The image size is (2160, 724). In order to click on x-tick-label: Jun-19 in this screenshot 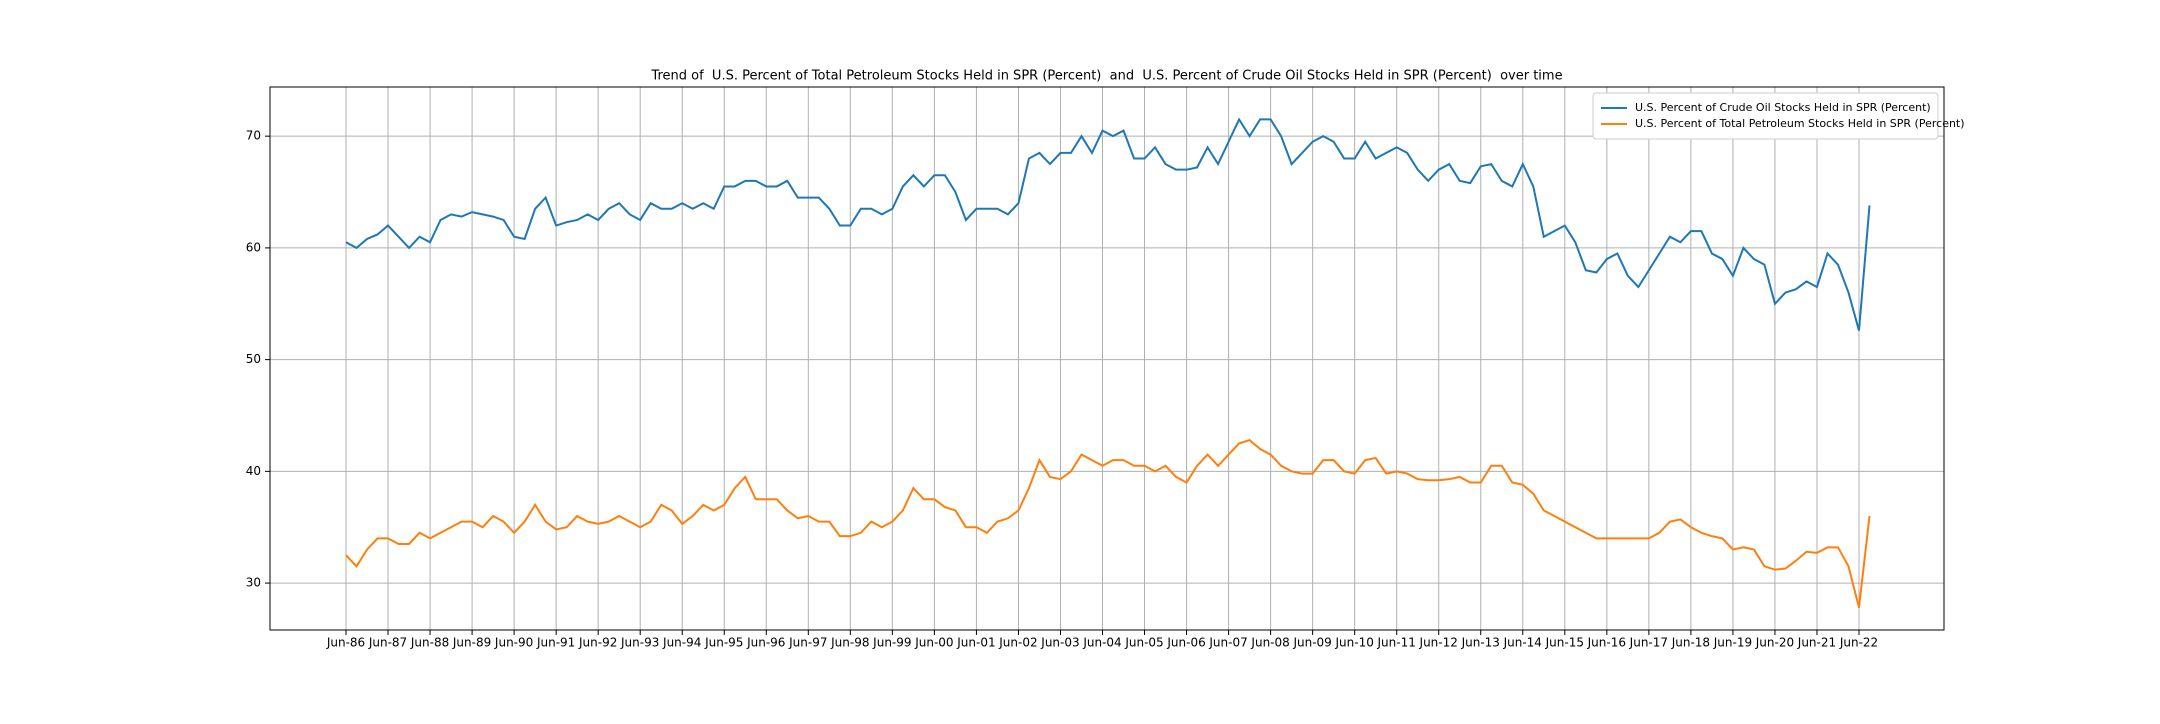, I will do `click(1732, 643)`.